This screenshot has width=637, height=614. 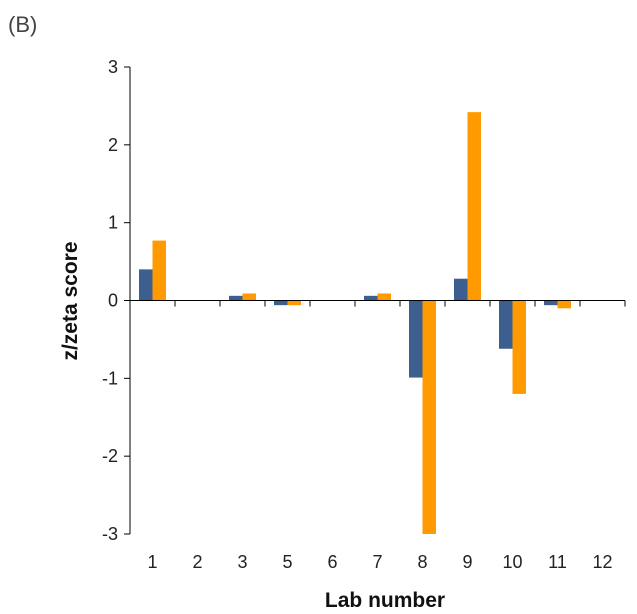 What do you see at coordinates (422, 562) in the screenshot?
I see `x-tick-label: 8` at bounding box center [422, 562].